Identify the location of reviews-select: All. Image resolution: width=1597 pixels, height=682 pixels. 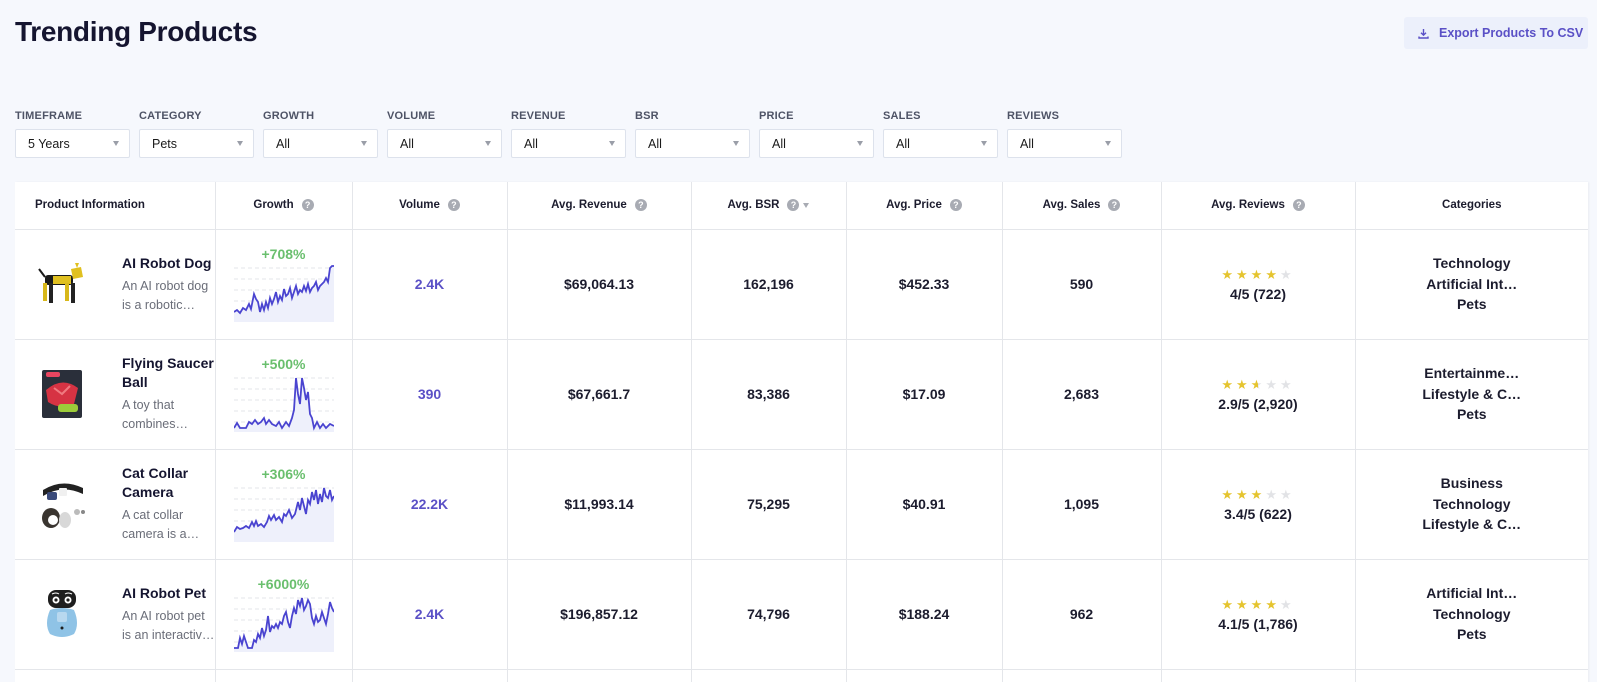
(1064, 143).